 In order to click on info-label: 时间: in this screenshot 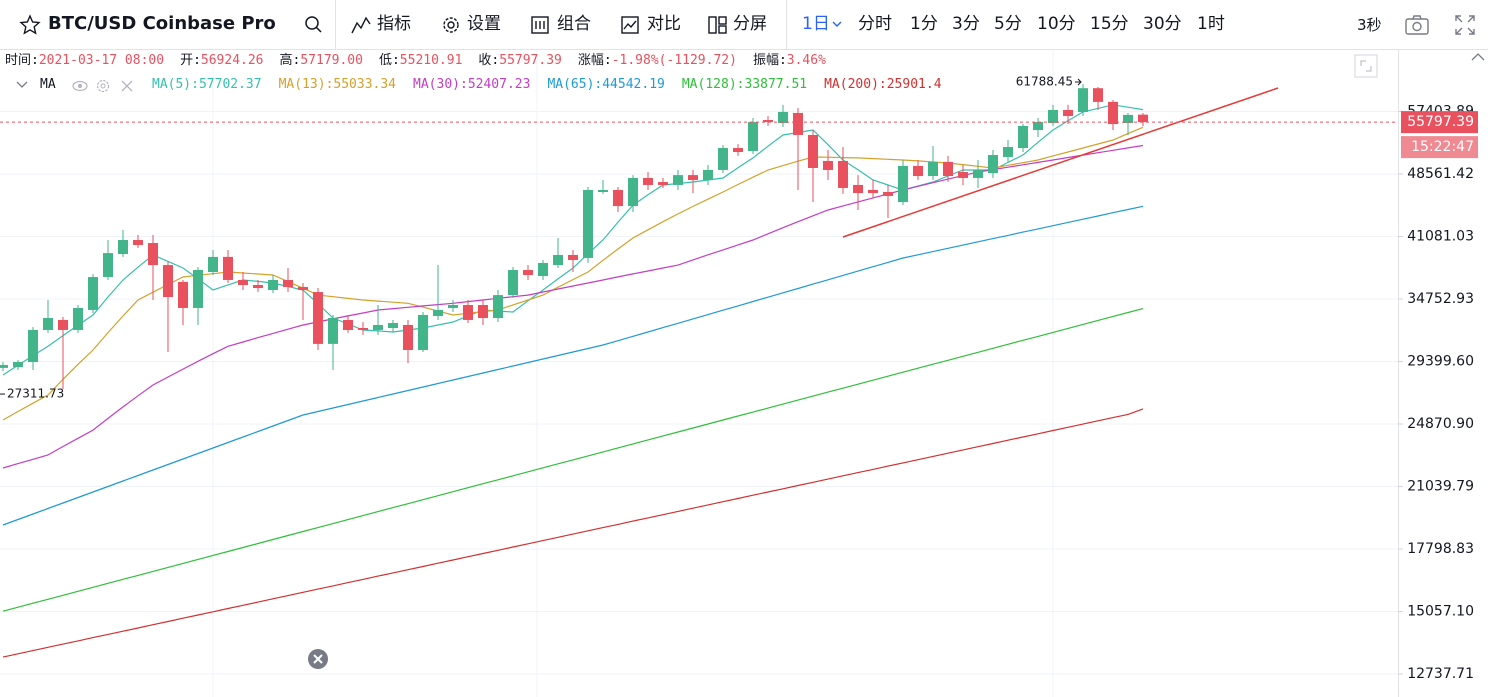, I will do `click(22, 60)`.